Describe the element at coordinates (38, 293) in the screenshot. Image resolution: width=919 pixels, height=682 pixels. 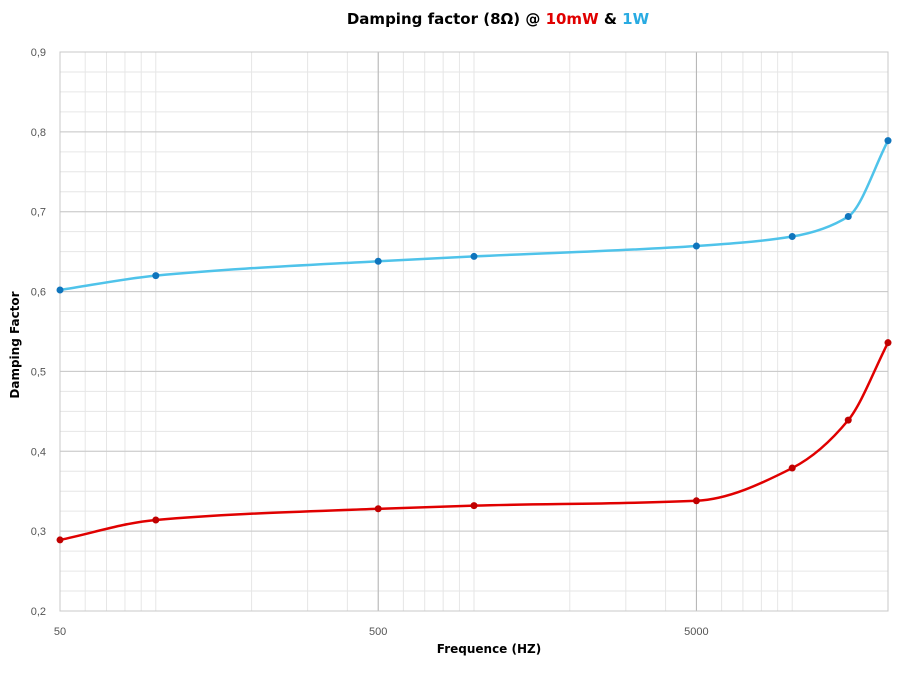
I see `y-tick-label: 0,6` at that location.